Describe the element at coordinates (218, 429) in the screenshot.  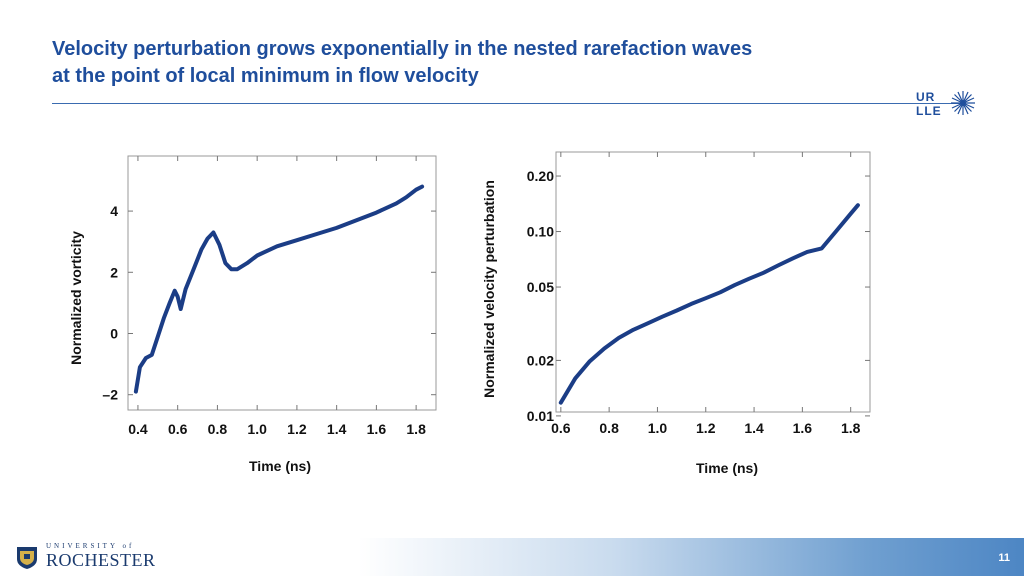
I see `vorticity-x-tick-label: 0.8` at that location.